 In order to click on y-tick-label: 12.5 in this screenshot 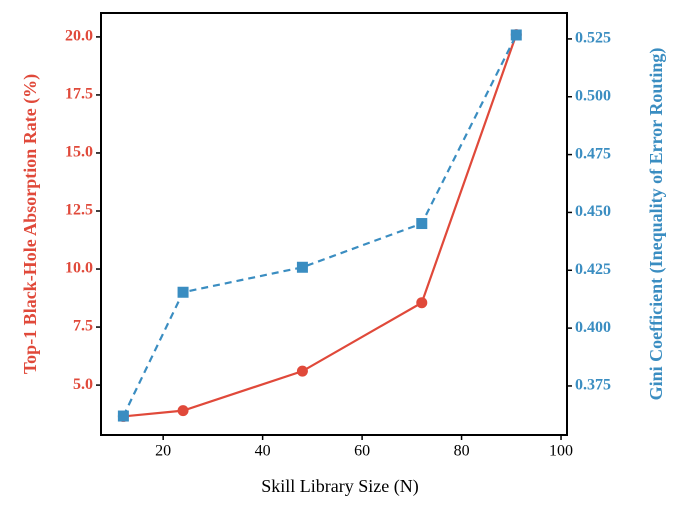, I will do `click(79, 210)`.